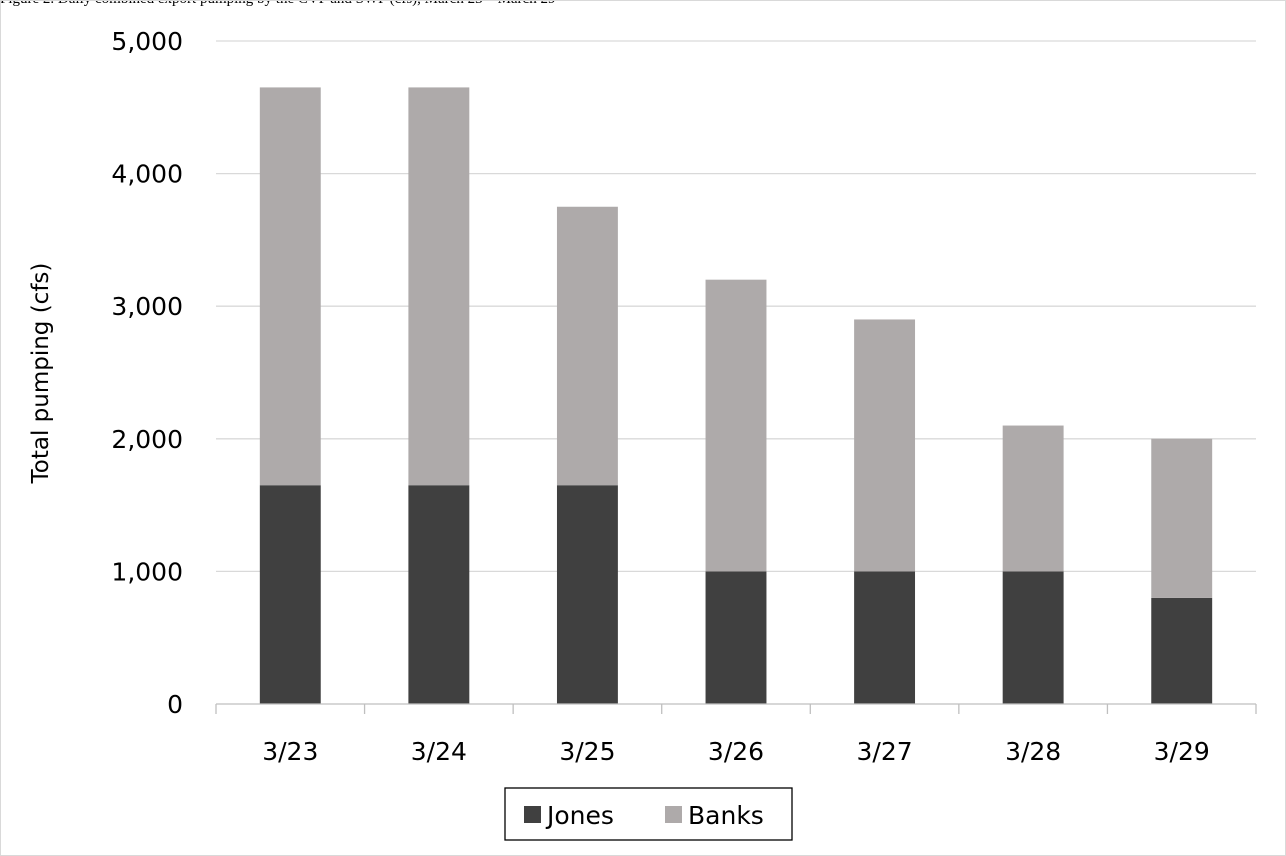 The image size is (1286, 856). I want to click on y-axis-title: Total pumping (cfs), so click(41, 374).